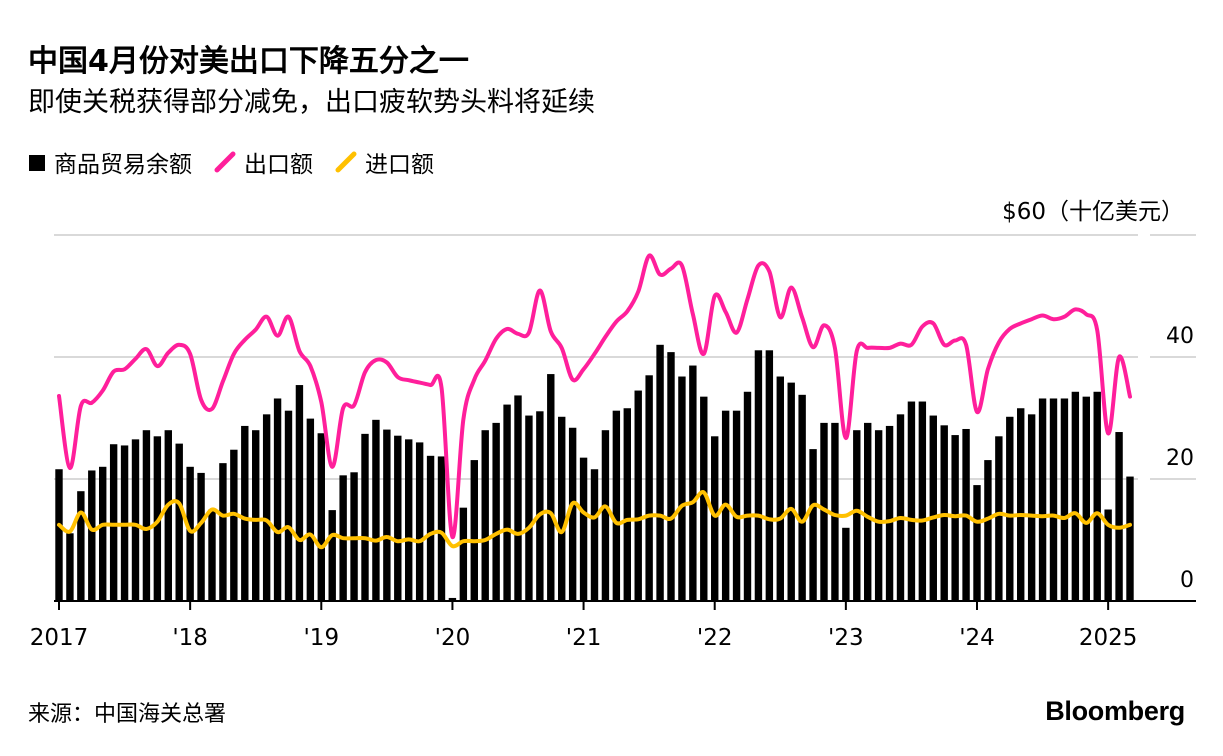  I want to click on y-tick-label: 20, so click(1180, 458).